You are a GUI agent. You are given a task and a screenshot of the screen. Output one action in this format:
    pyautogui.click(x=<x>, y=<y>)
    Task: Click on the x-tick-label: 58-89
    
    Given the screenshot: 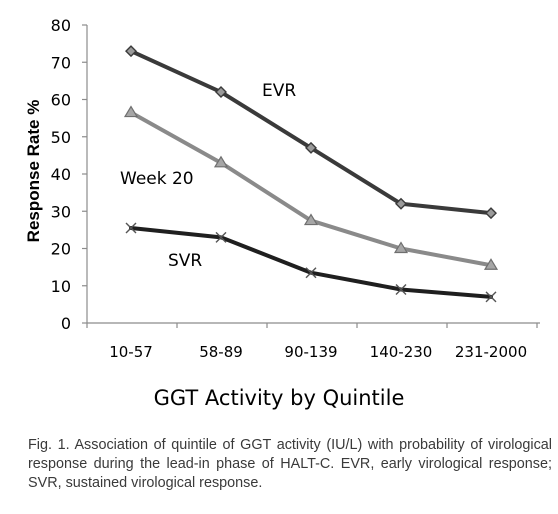 What is the action you would take?
    pyautogui.click(x=221, y=352)
    